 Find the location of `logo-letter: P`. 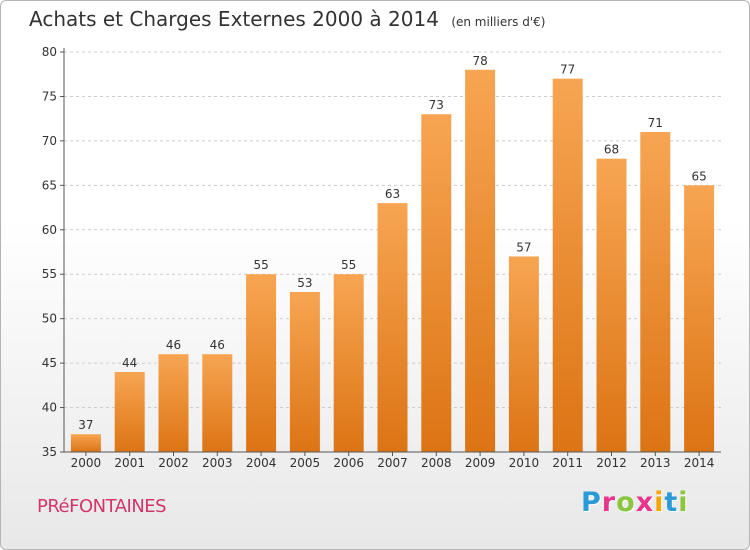

logo-letter: P is located at coordinates (591, 502).